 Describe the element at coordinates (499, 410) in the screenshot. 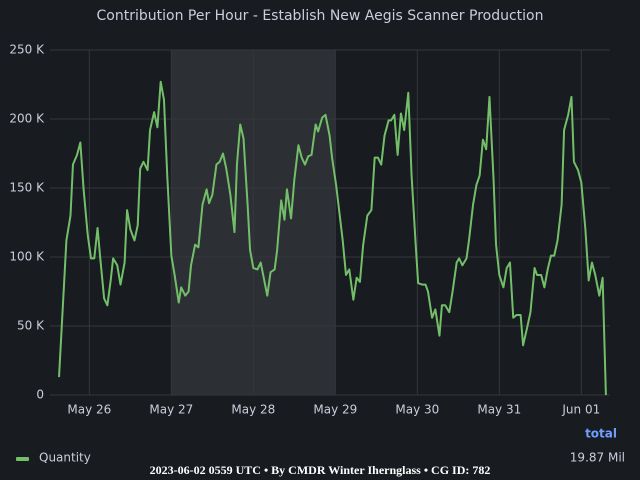

I see `x-tick-label: May 31` at that location.